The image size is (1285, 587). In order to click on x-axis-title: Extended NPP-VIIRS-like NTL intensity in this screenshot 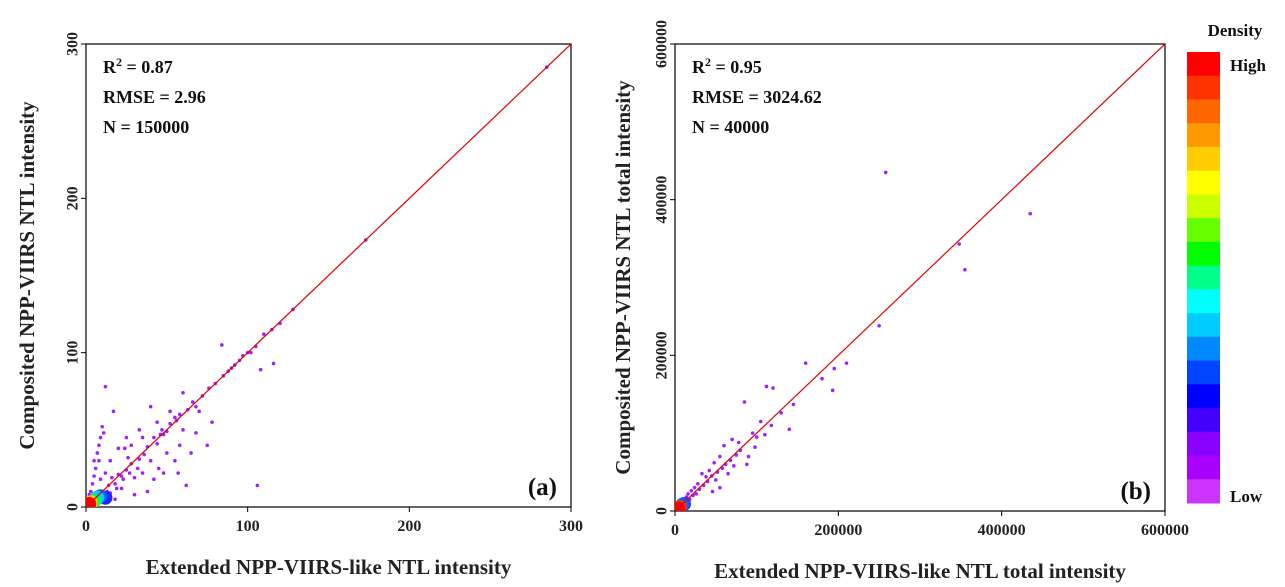, I will do `click(329, 567)`.